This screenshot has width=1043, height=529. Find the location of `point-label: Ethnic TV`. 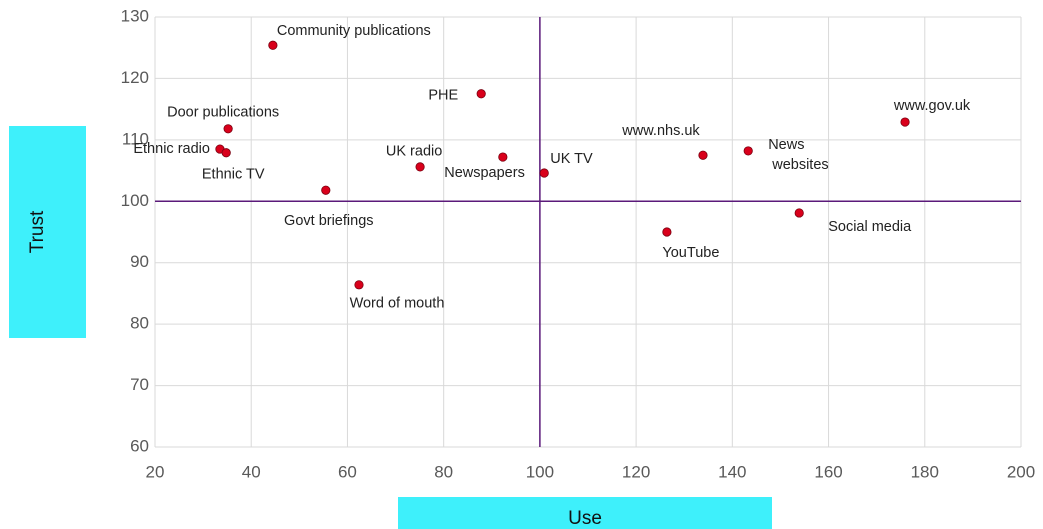

point-label: Ethnic TV is located at coordinates (233, 175).